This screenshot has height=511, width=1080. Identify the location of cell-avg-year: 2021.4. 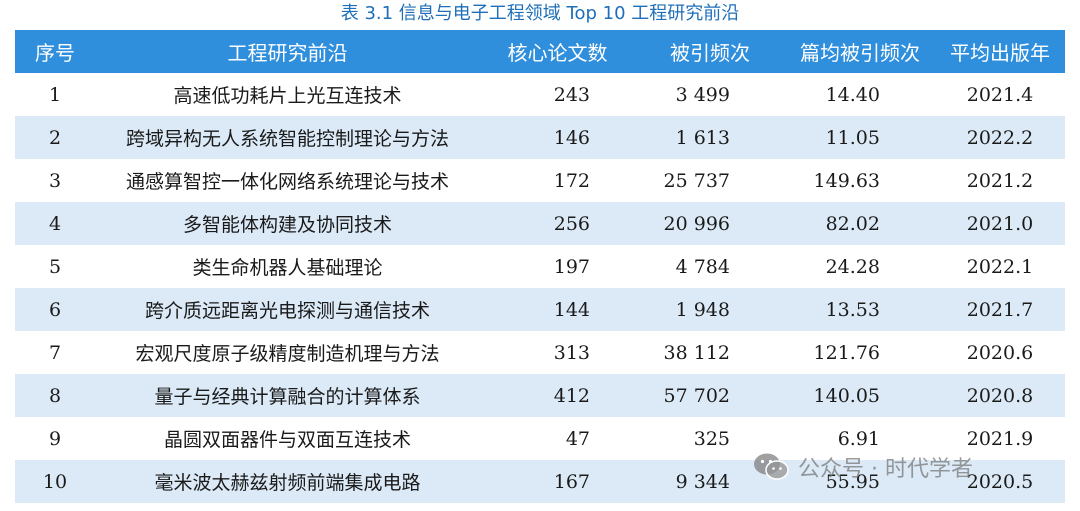
(1000, 94).